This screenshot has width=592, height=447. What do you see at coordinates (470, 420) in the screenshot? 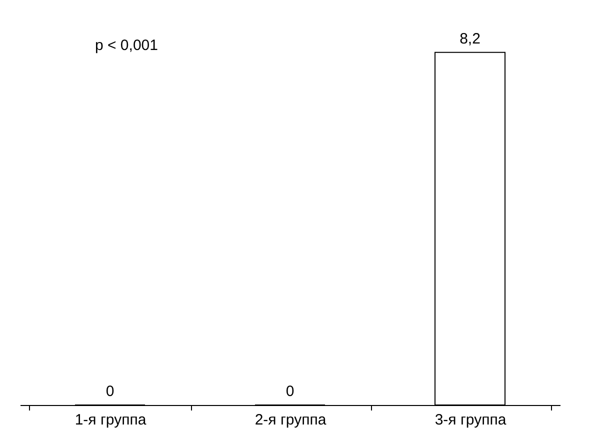
I see `x-tick-label: 3-я группа` at bounding box center [470, 420].